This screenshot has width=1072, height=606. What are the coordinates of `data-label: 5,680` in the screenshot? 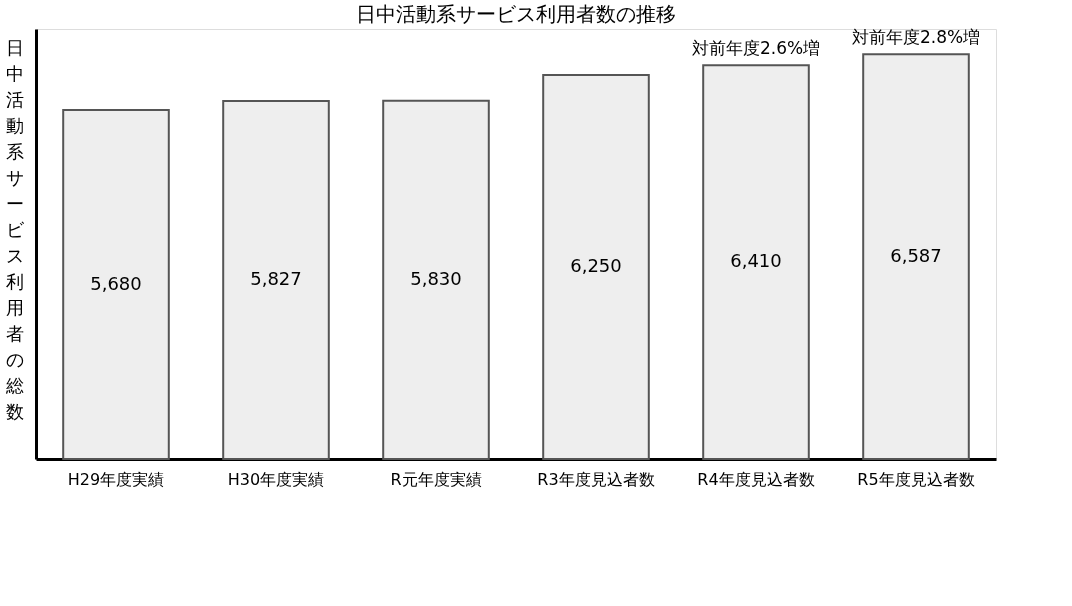 It's located at (116, 283).